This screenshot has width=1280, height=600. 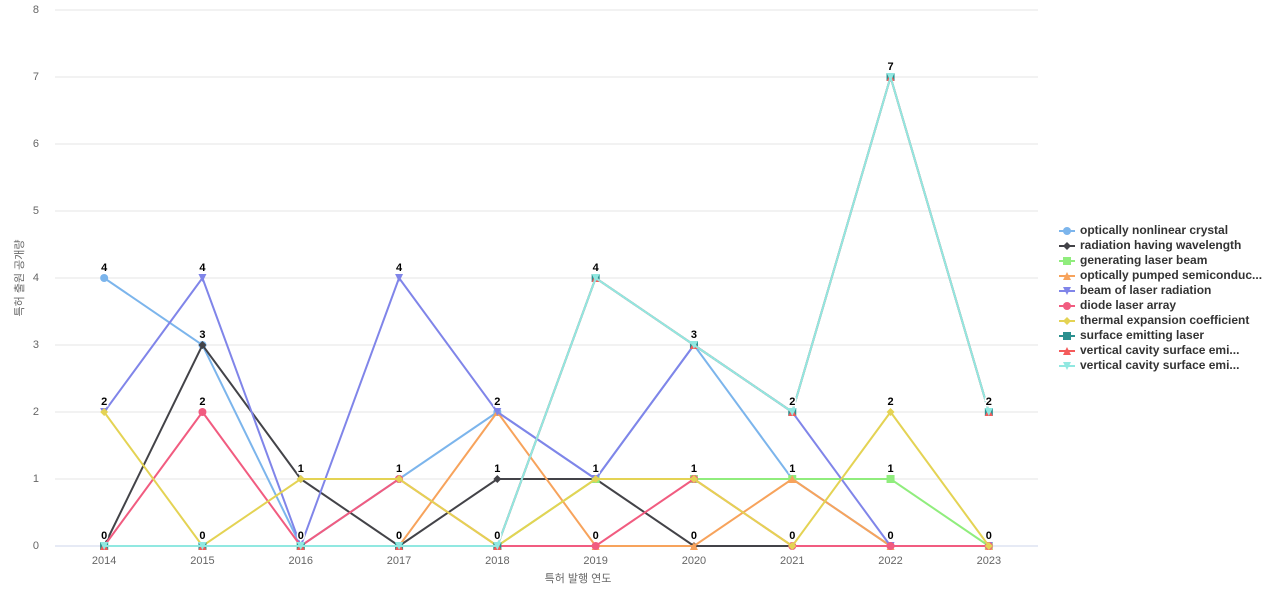 What do you see at coordinates (792, 561) in the screenshot?
I see `x-tick-label: 2021` at bounding box center [792, 561].